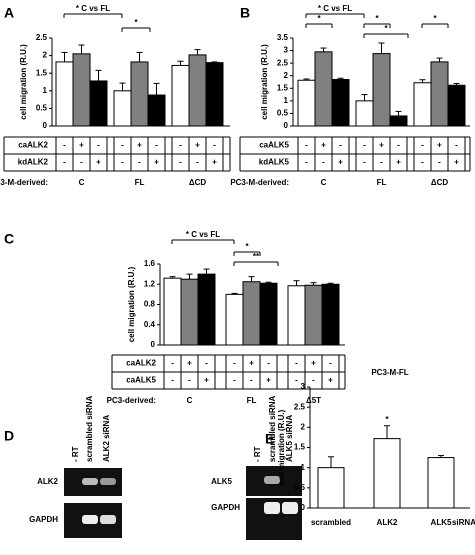 This screenshot has height=555, width=475. What do you see at coordinates (198, 182) in the screenshot?
I see `group-label: ΔCD` at bounding box center [198, 182].